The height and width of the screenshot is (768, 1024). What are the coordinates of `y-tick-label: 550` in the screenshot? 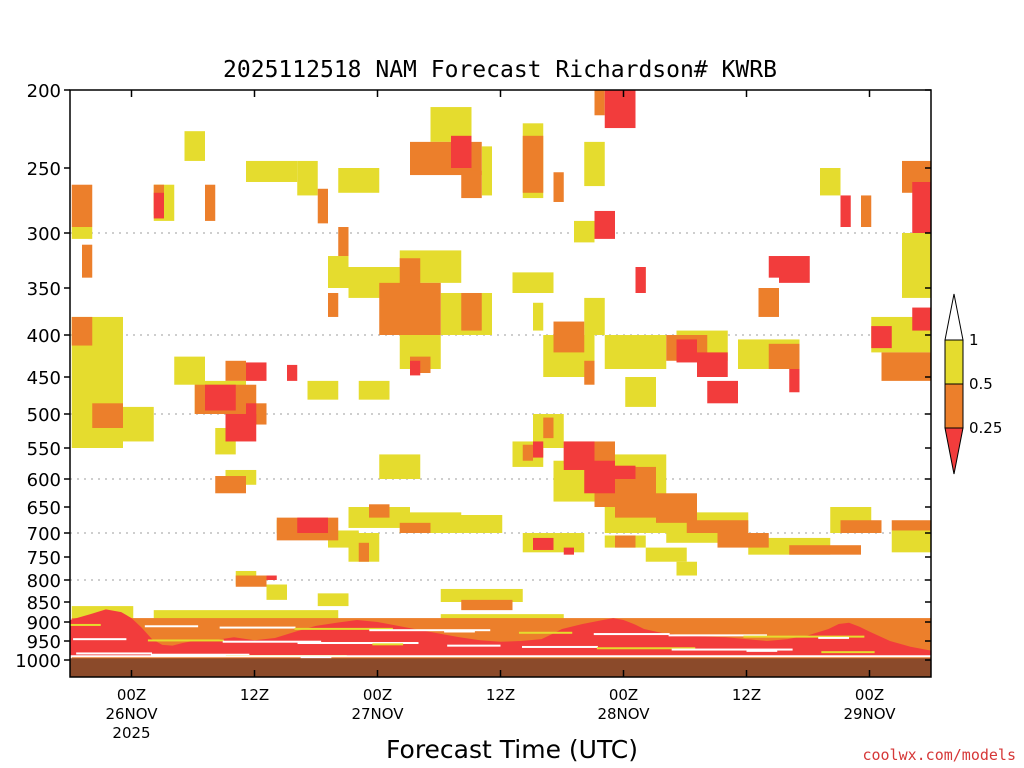 It's located at (44, 449).